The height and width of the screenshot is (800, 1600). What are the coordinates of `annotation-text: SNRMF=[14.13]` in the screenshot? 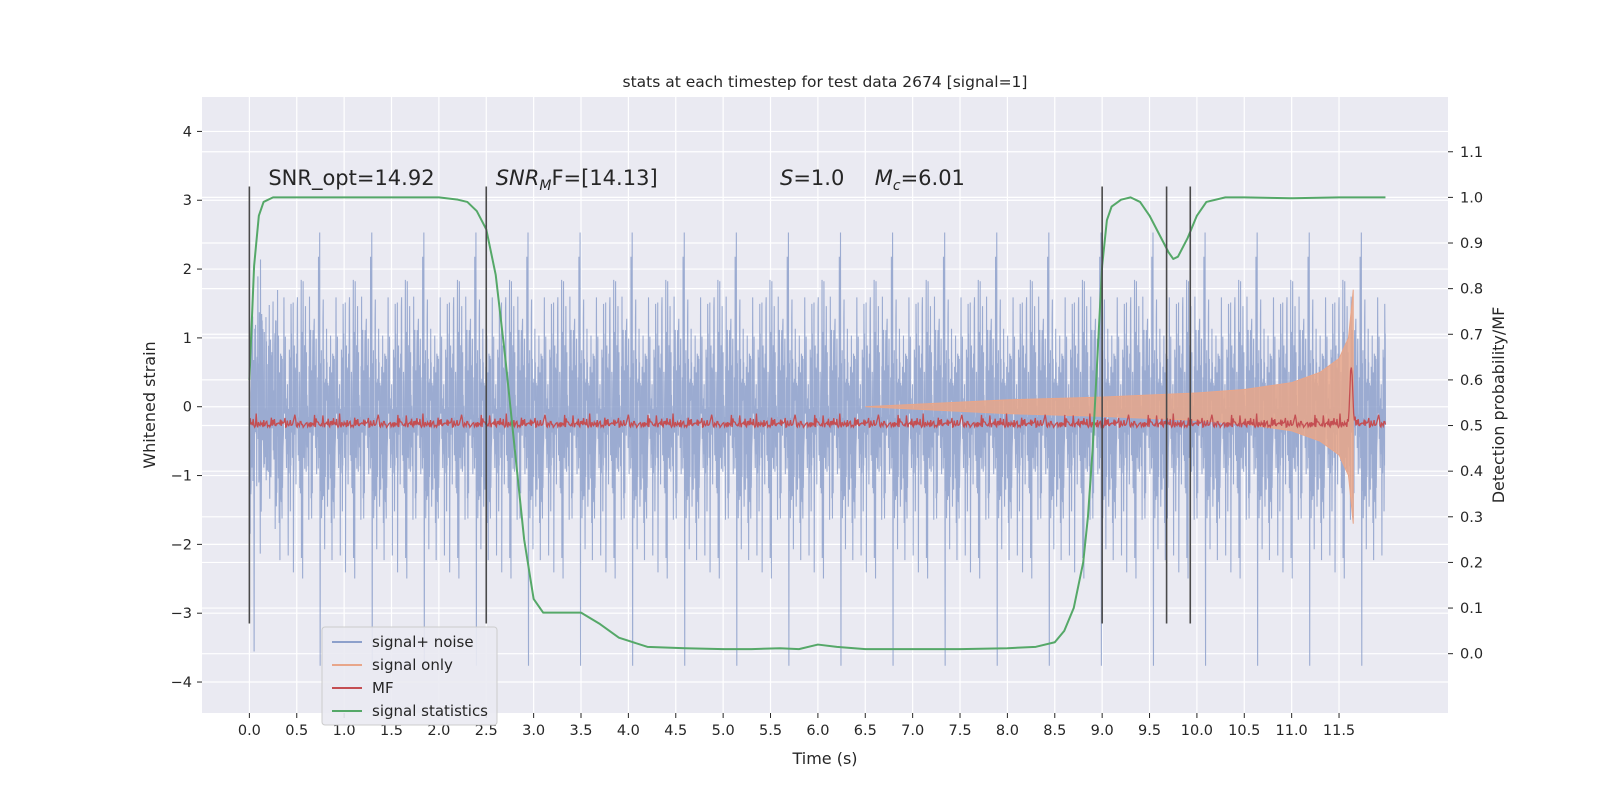 It's located at (577, 180).